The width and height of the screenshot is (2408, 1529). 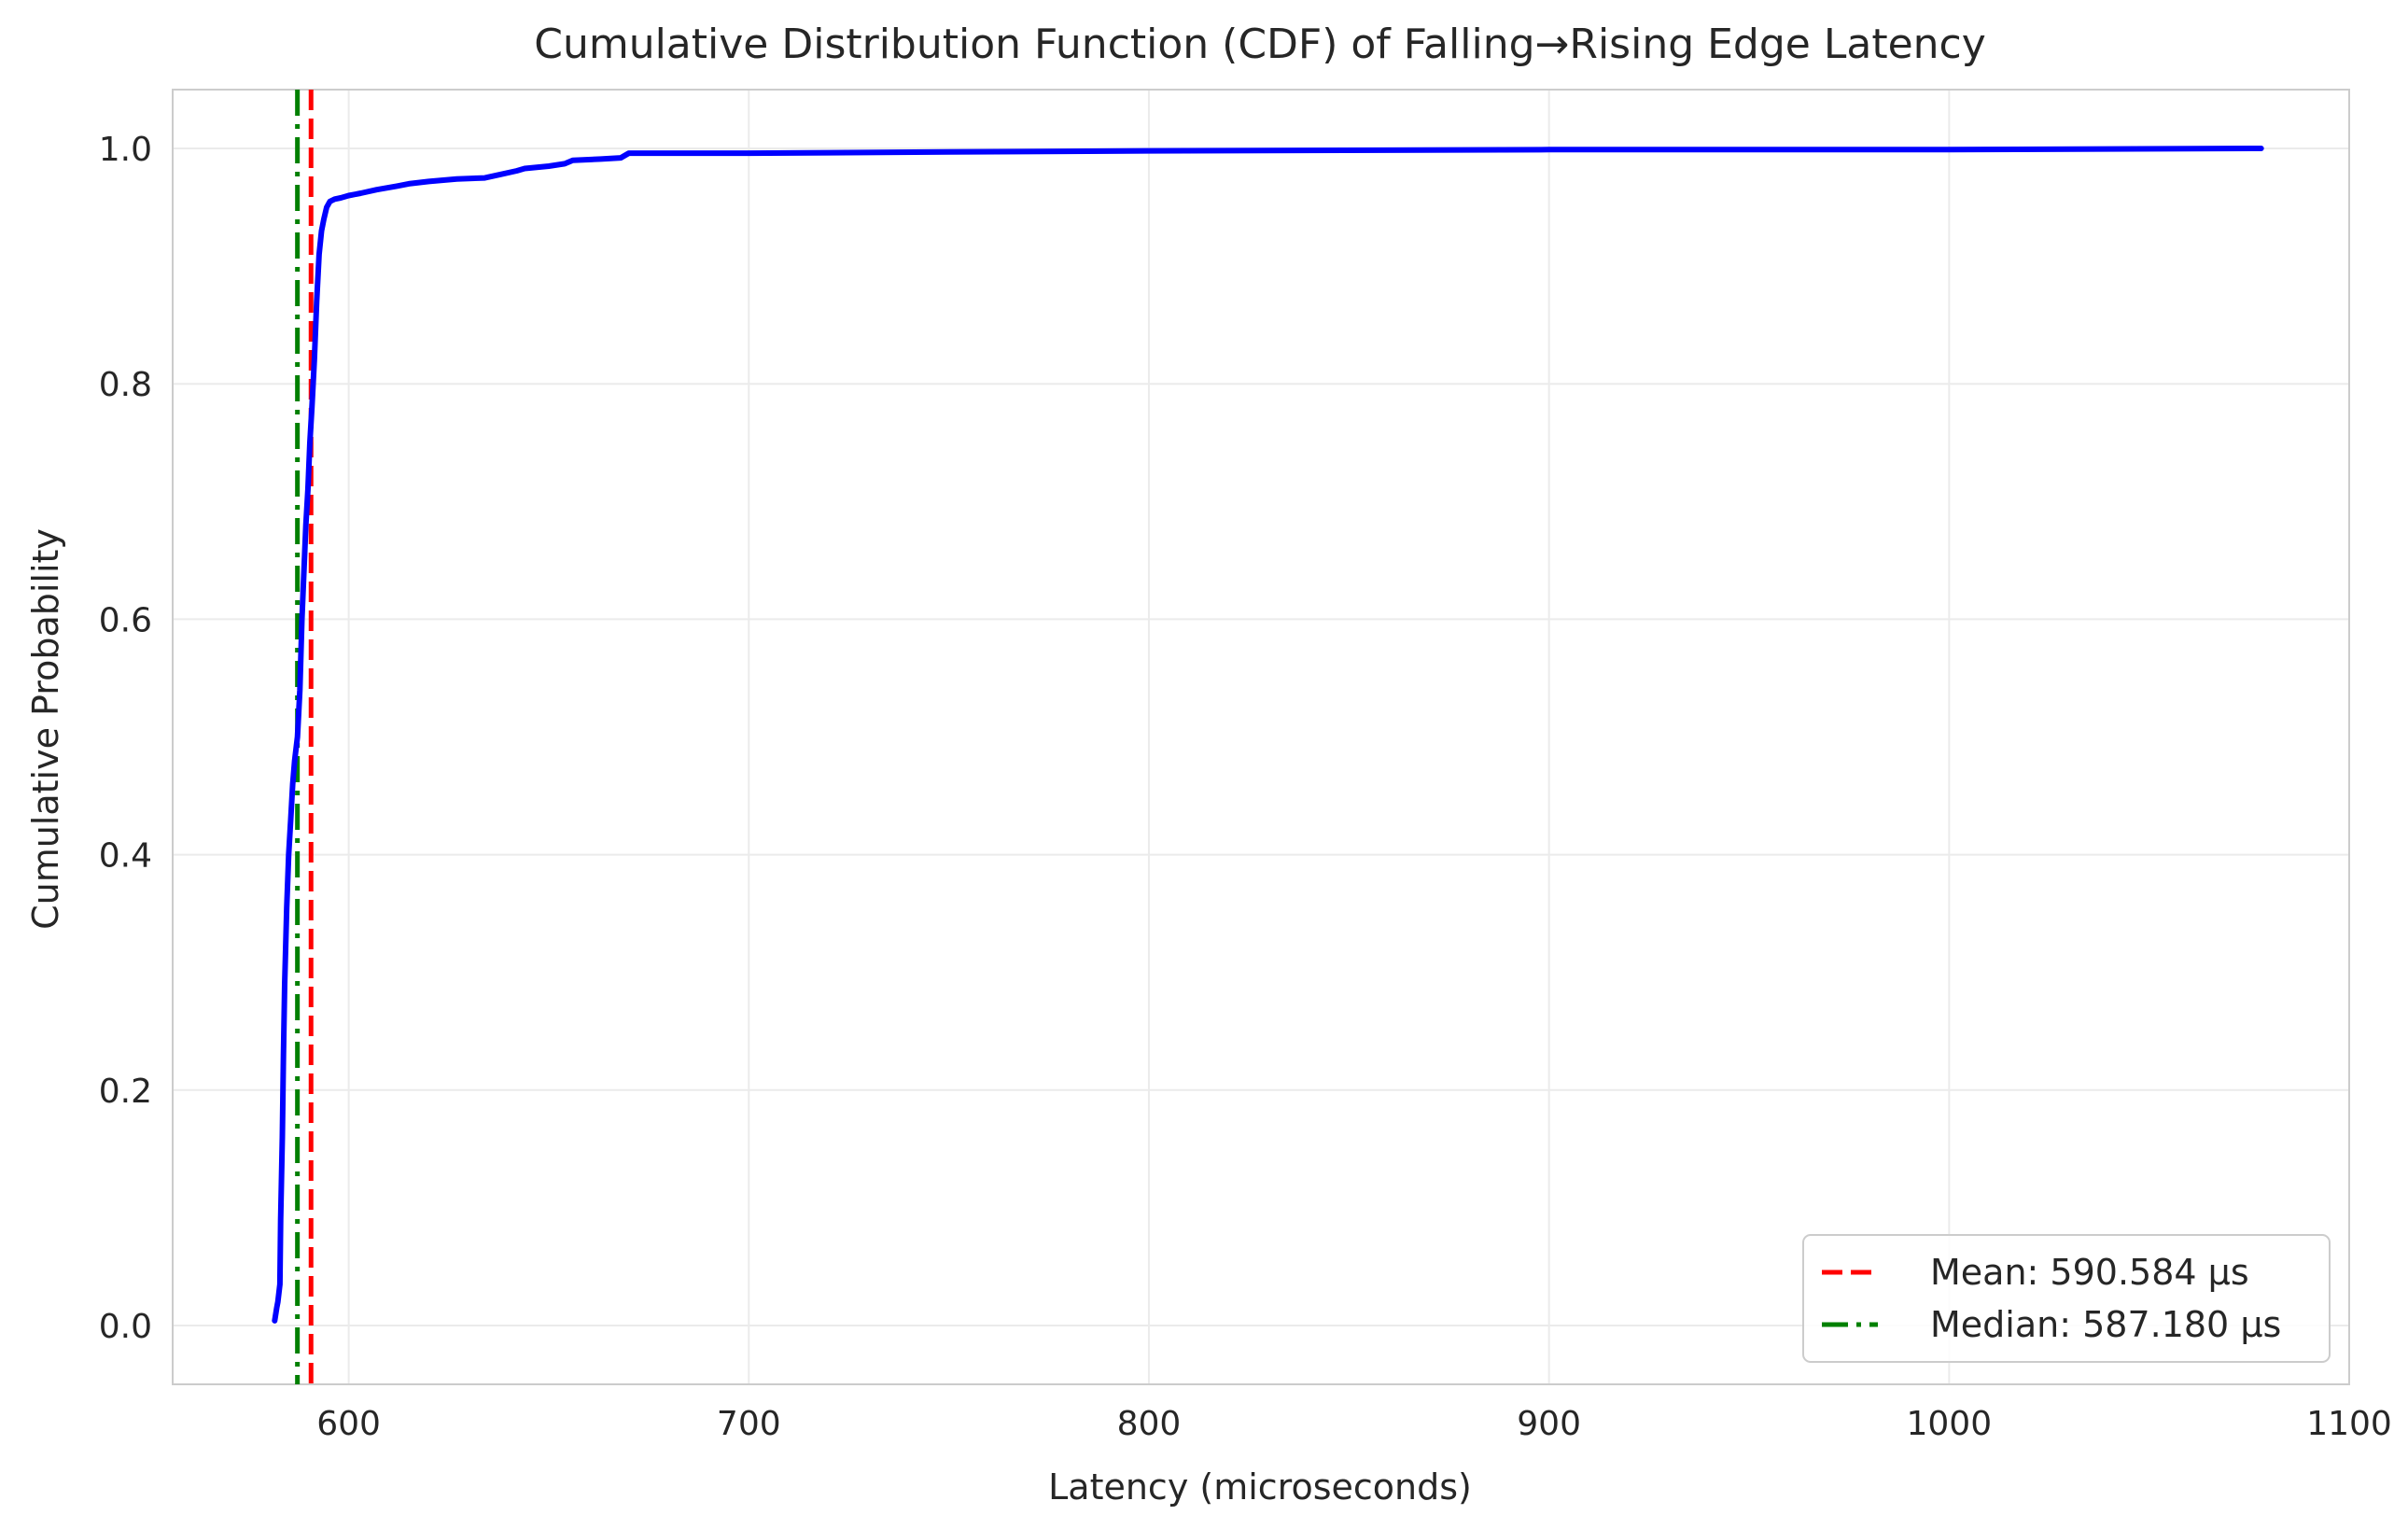 What do you see at coordinates (2105, 1324) in the screenshot?
I see `legend-label-median: Median: 587.180 µs` at bounding box center [2105, 1324].